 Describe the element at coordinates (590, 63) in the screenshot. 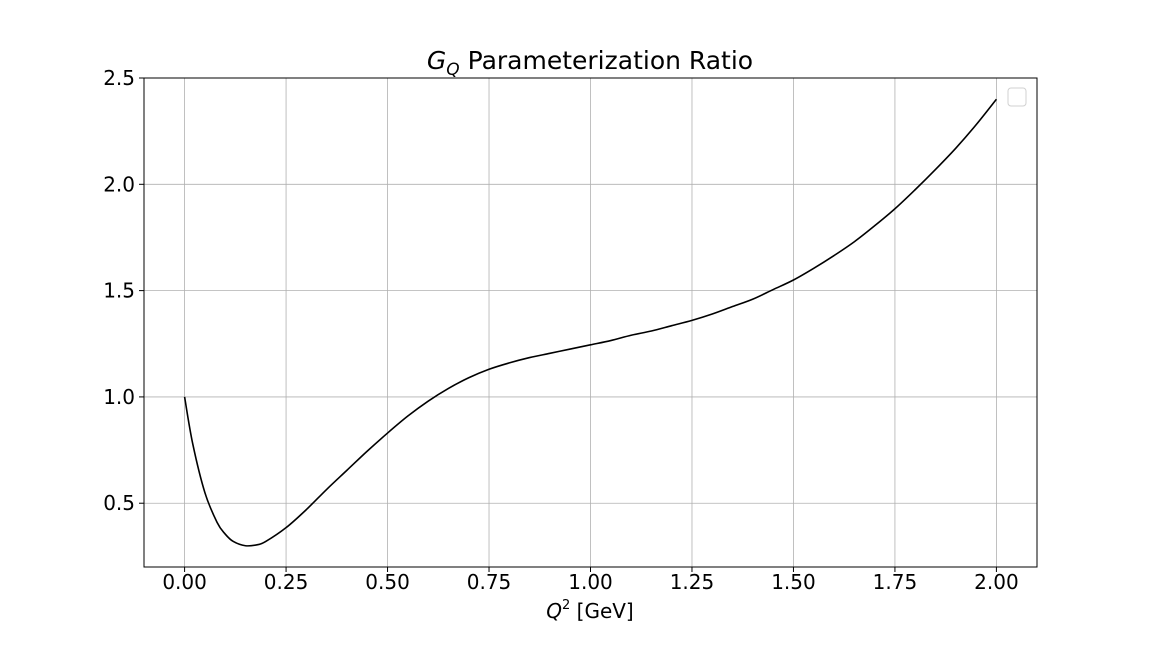

I see `chart-title: GQ Parameterization Ratio` at that location.